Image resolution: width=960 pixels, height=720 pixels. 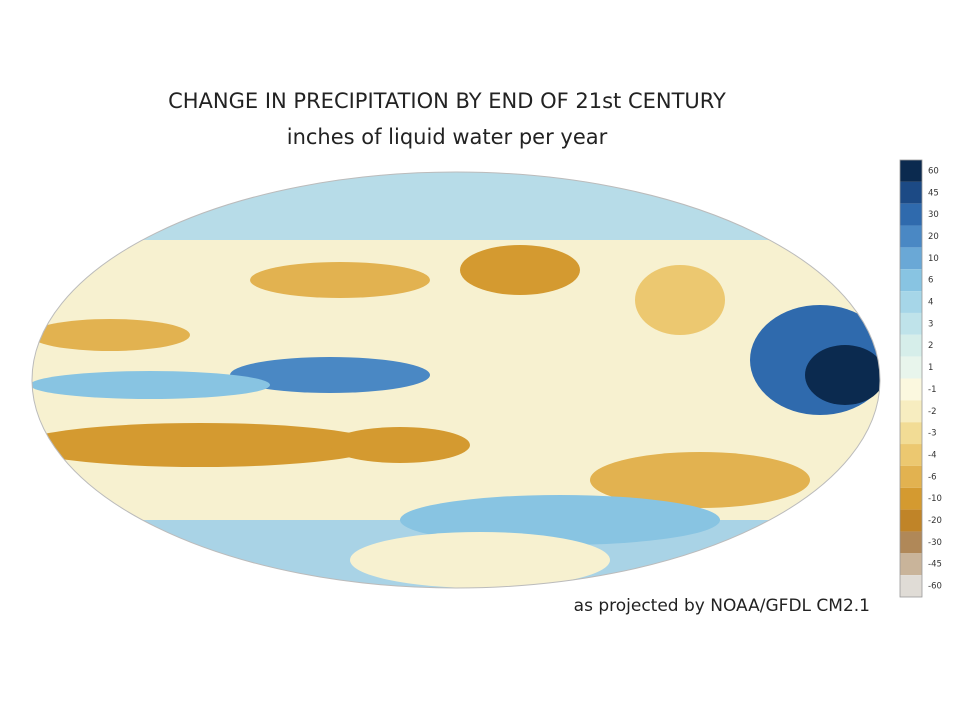 I want to click on colorbar-label: -2, so click(x=932, y=412).